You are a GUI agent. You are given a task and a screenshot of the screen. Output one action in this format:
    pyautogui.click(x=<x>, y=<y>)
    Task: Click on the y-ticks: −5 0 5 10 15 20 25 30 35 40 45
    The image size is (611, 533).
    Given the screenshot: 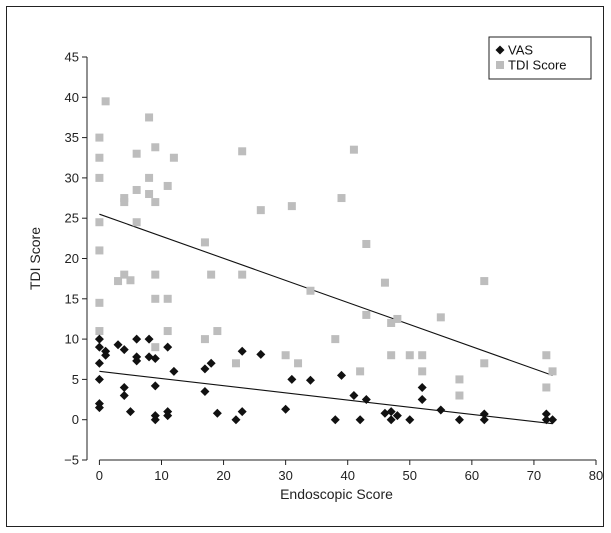 What is the action you would take?
    pyautogui.click(x=75, y=259)
    